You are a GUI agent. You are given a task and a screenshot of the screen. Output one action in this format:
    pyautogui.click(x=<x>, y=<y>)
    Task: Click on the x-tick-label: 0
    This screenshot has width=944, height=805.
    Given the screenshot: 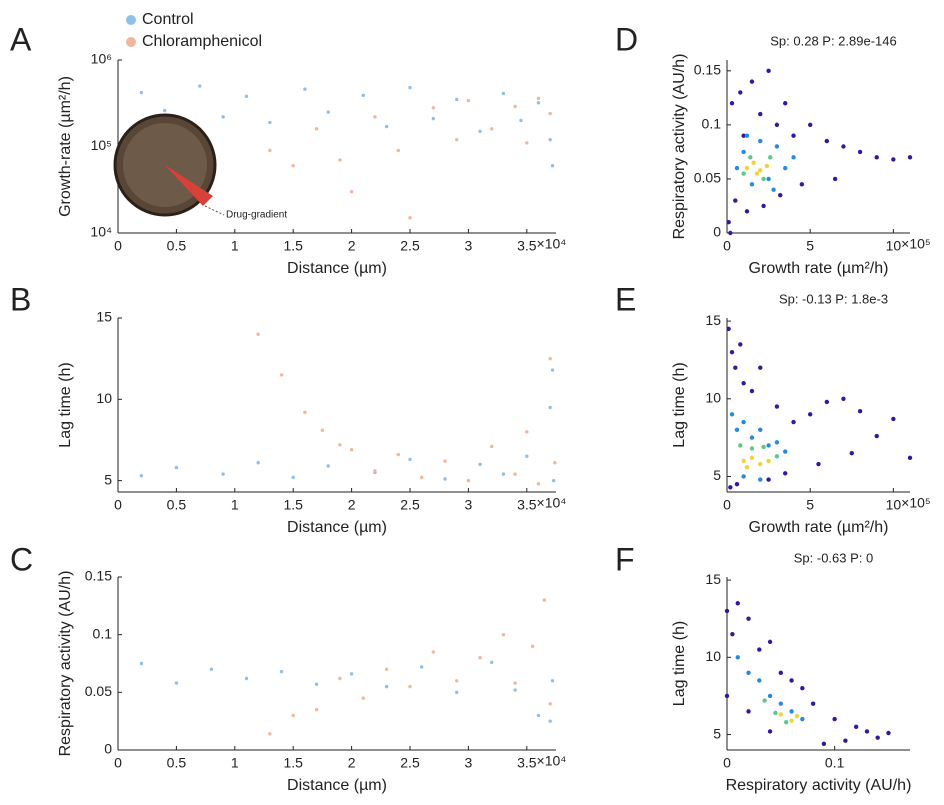 What is the action you would take?
    pyautogui.click(x=727, y=763)
    